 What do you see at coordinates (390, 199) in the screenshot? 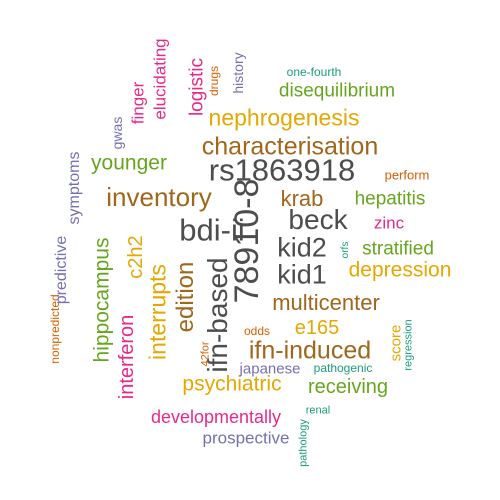
I see `word-hepatitis: hepatitis` at bounding box center [390, 199].